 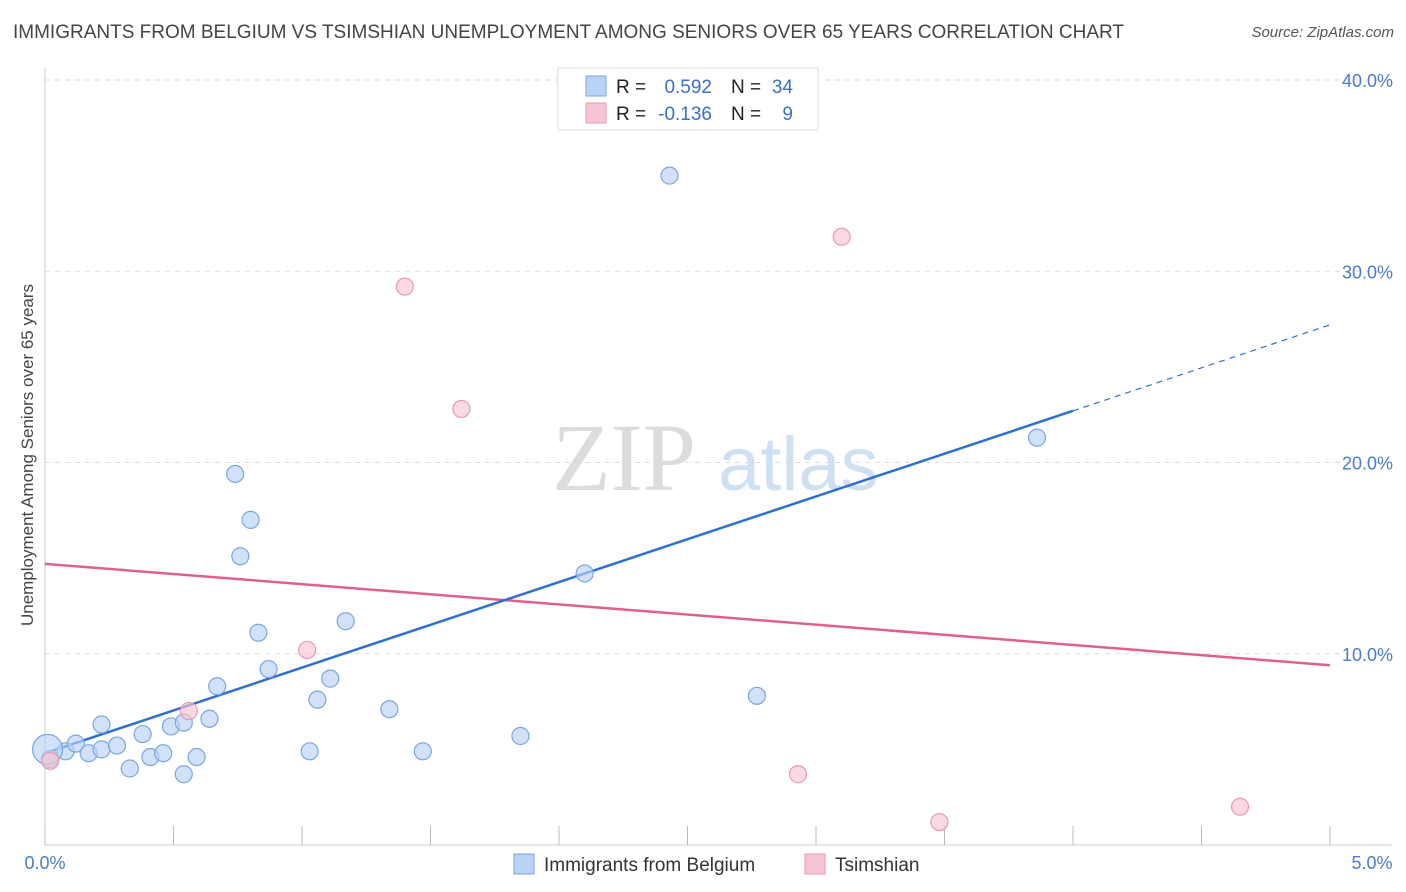 What do you see at coordinates (815, 864) in the screenshot?
I see `bottom-legend-swatch-pink` at bounding box center [815, 864].